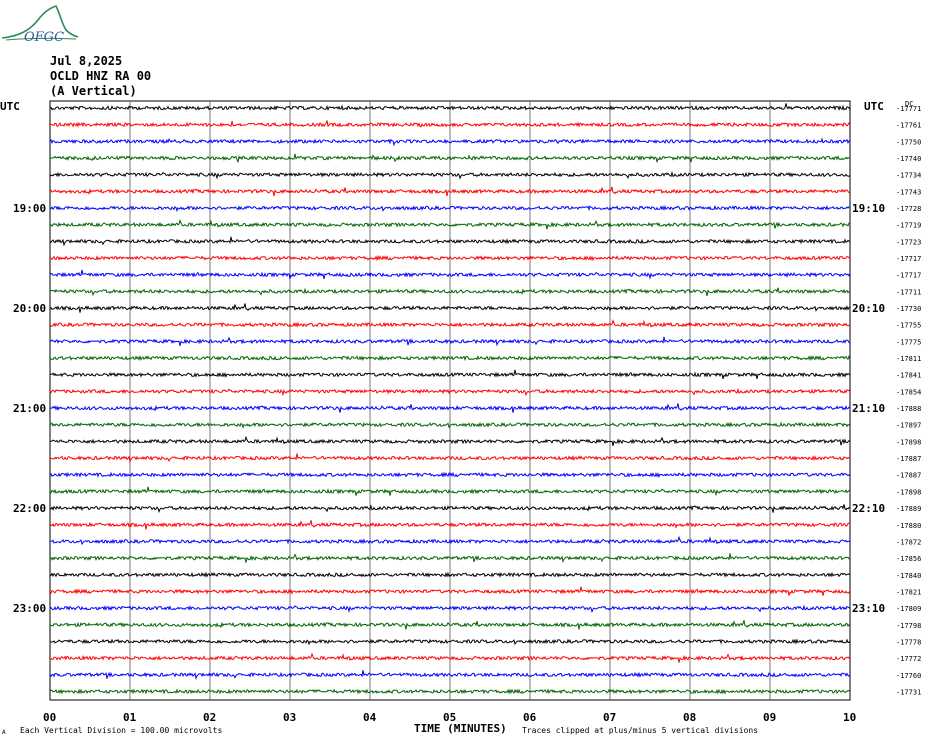 This screenshot has height=744, width=930. What do you see at coordinates (908, 176) in the screenshot?
I see `dc-offset-label: -17734` at bounding box center [908, 176].